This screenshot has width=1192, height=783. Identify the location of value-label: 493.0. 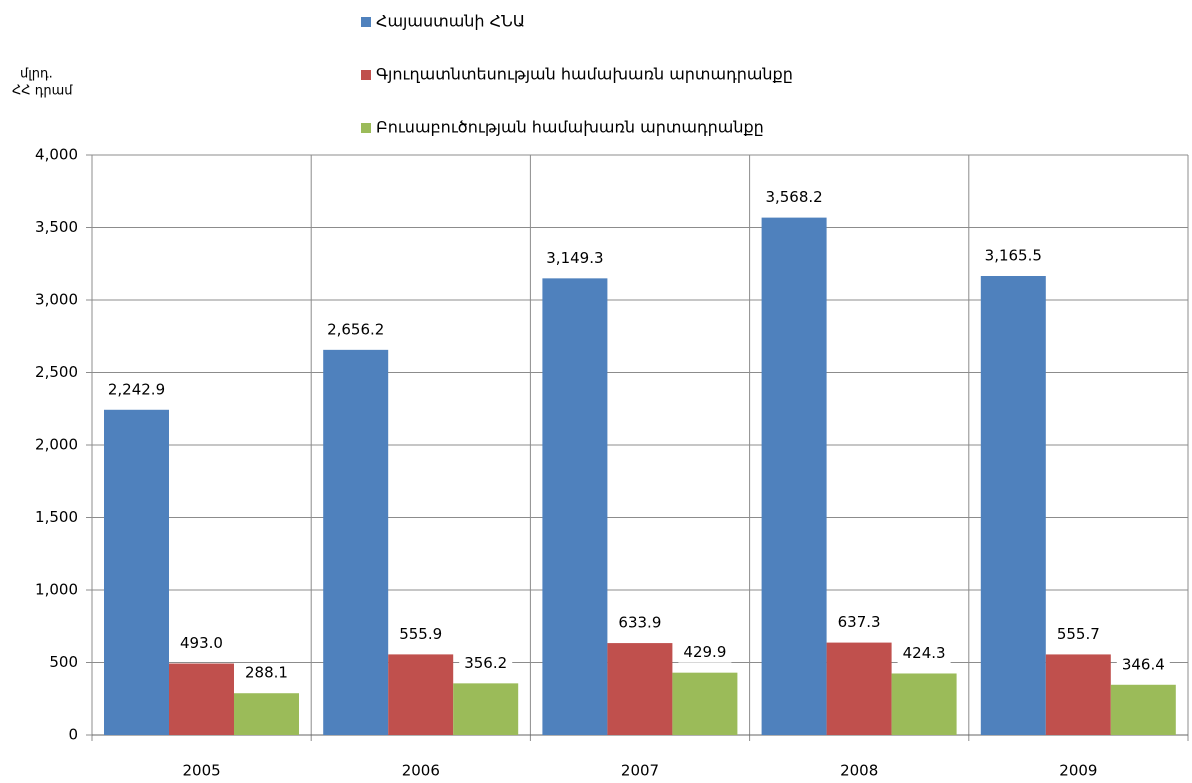
(201, 643).